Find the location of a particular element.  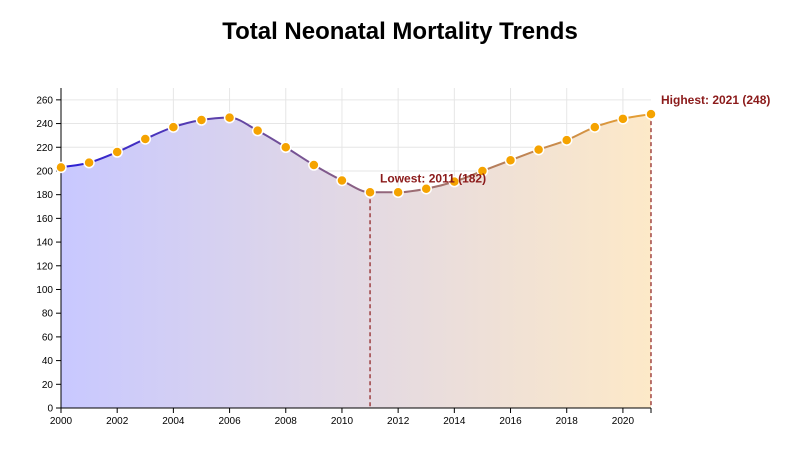

series-line-path is located at coordinates (356, 153).